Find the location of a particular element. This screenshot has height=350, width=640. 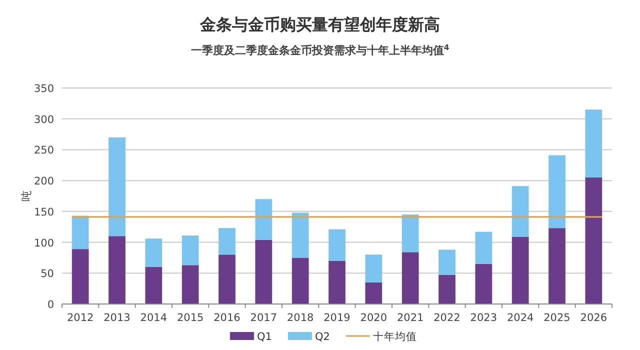

legend-label: Q2 is located at coordinates (322, 337).